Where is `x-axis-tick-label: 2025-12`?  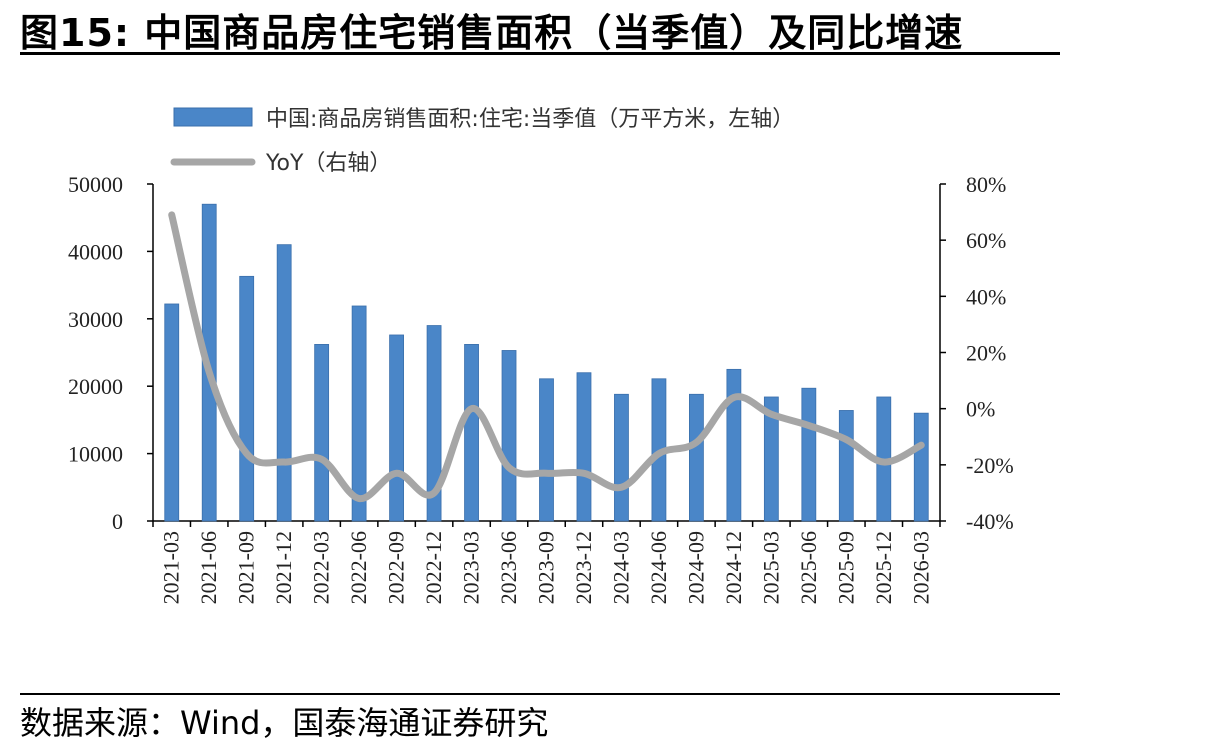
x-axis-tick-label: 2025-12 is located at coordinates (883, 567).